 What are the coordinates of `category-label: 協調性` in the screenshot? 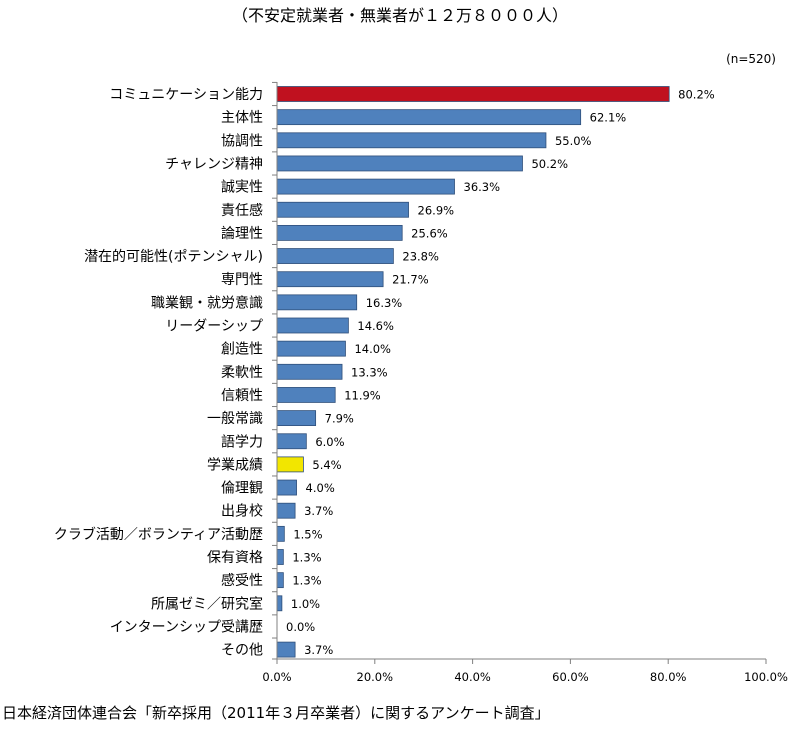 It's located at (242, 141).